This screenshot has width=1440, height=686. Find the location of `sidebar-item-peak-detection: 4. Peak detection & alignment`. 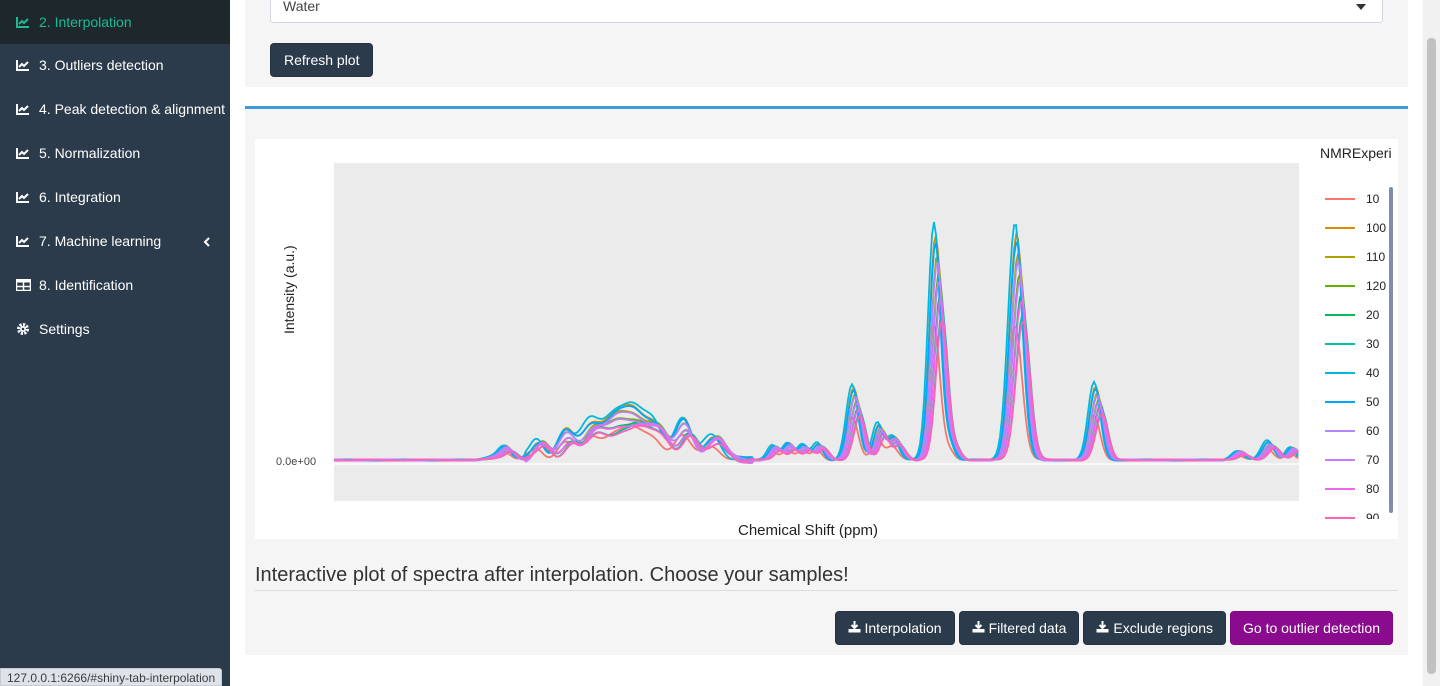

sidebar-item-peak-detection: 4. Peak detection & alignment is located at coordinates (115, 109).